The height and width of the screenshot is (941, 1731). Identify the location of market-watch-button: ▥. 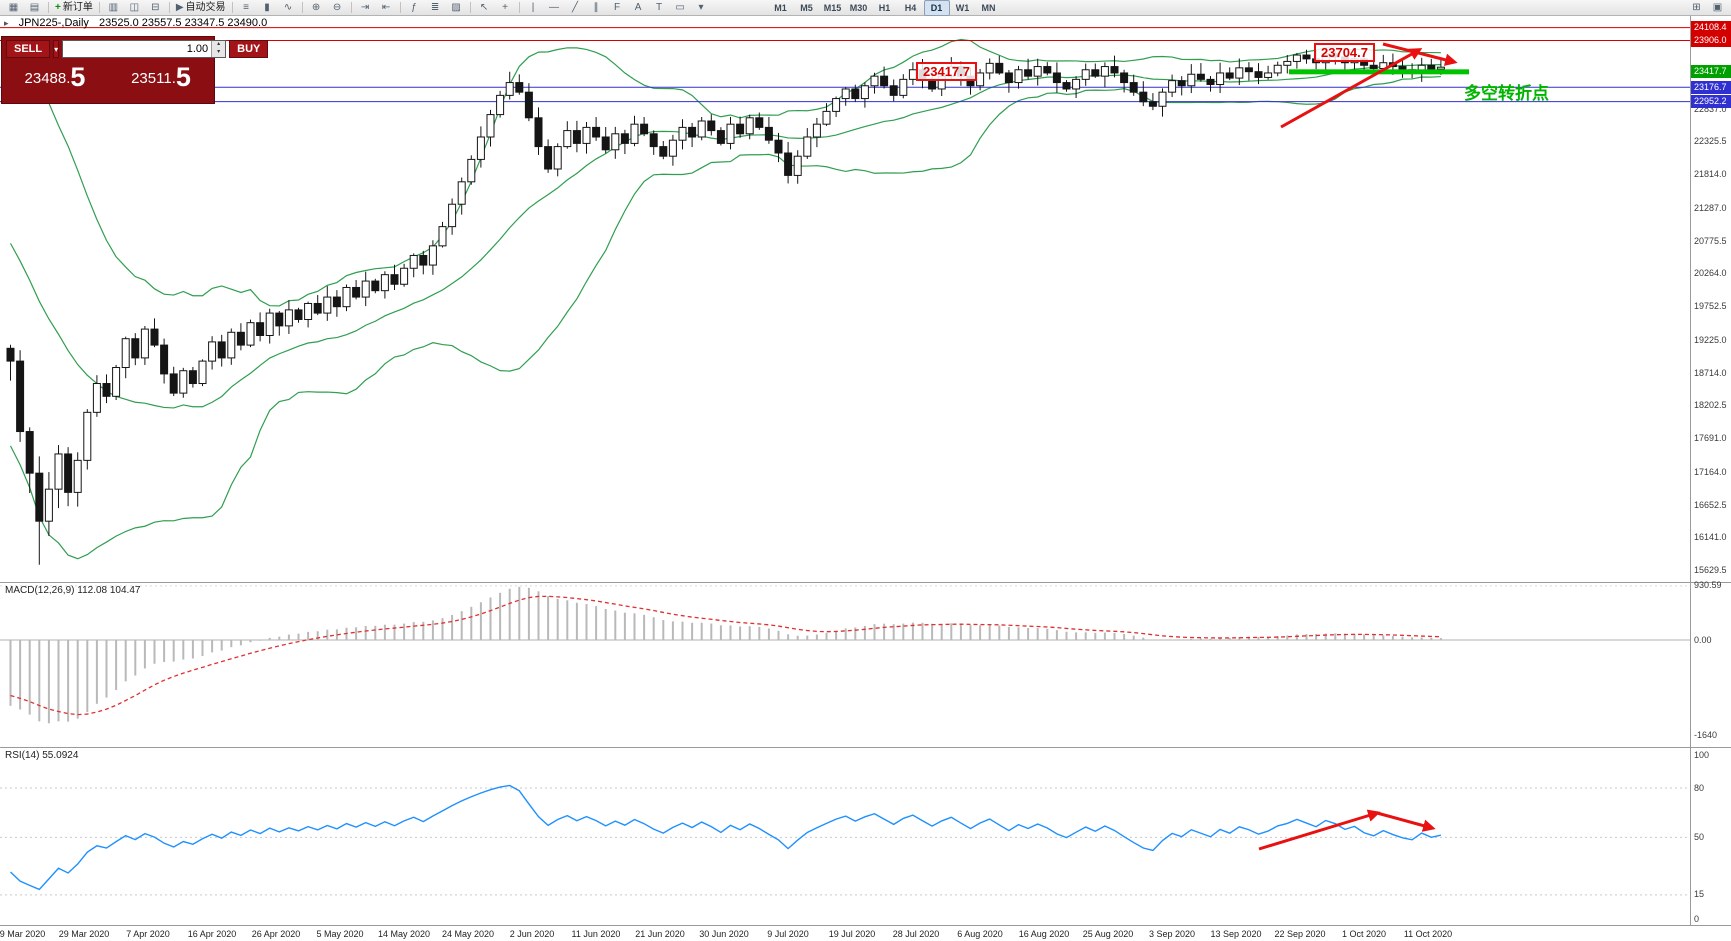
(113, 8).